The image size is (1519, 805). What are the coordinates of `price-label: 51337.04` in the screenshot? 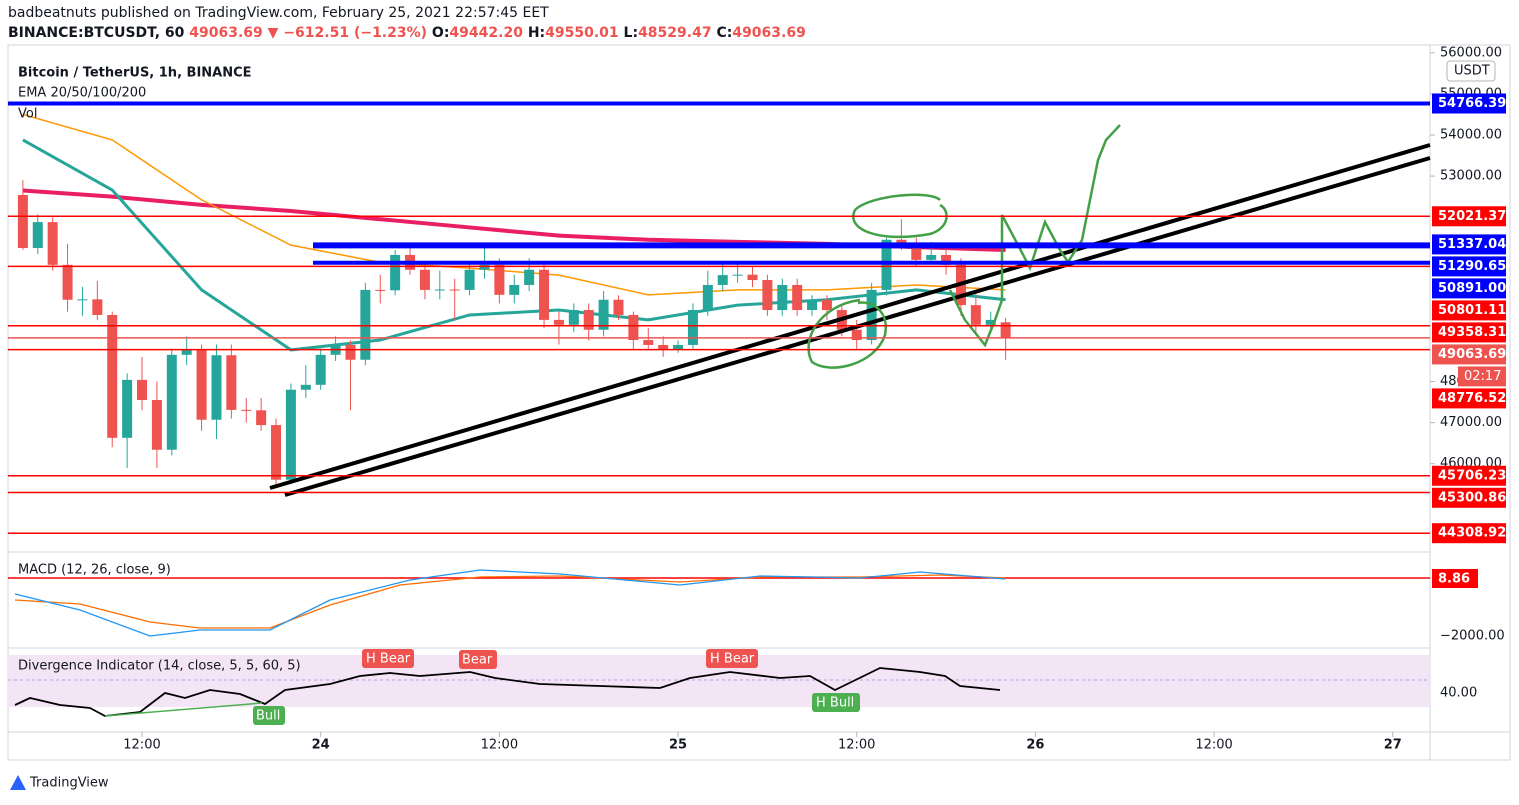 It's located at (1472, 244).